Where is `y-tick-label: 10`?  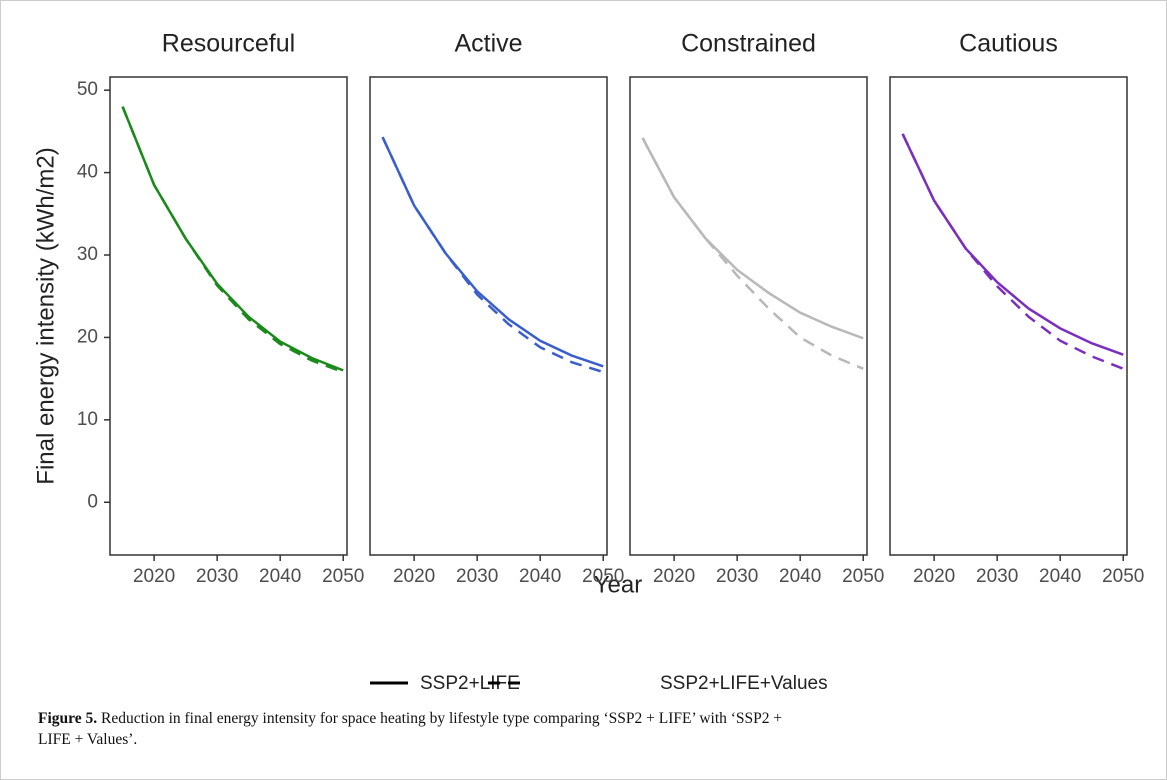
y-tick-label: 10 is located at coordinates (87, 419).